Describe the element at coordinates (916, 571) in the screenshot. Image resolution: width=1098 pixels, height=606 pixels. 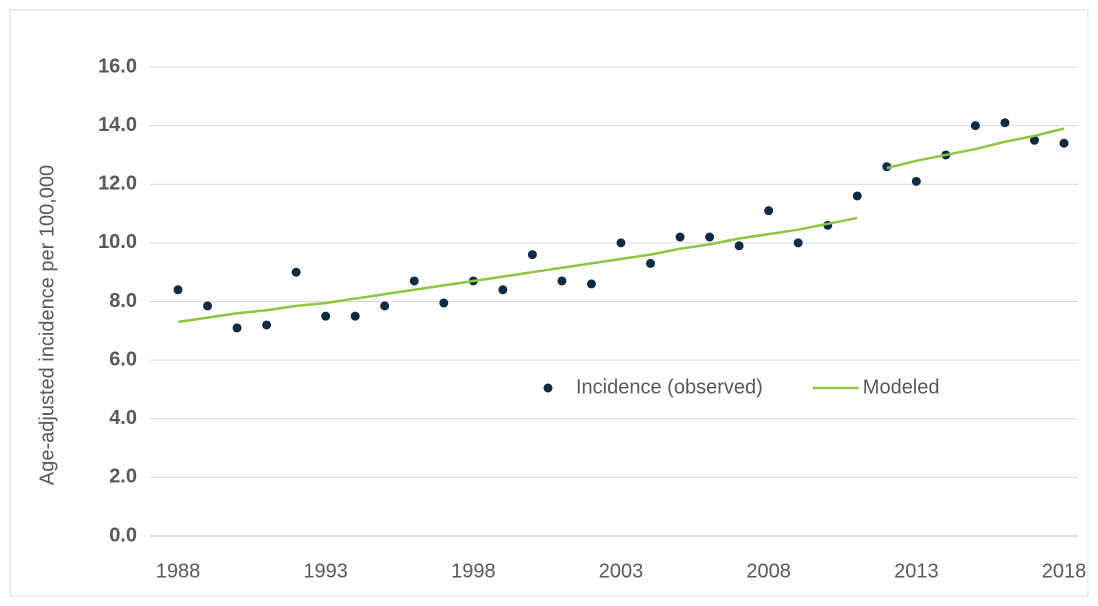
I see `x-tick-label: 2013` at that location.